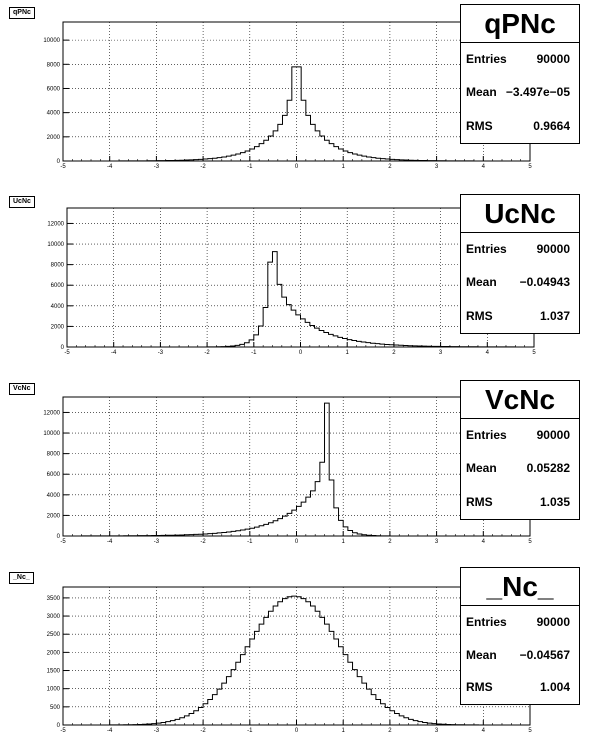 The width and height of the screenshot is (596, 751). What do you see at coordinates (520, 24) in the screenshot?
I see `stats-title: qPNc` at bounding box center [520, 24].